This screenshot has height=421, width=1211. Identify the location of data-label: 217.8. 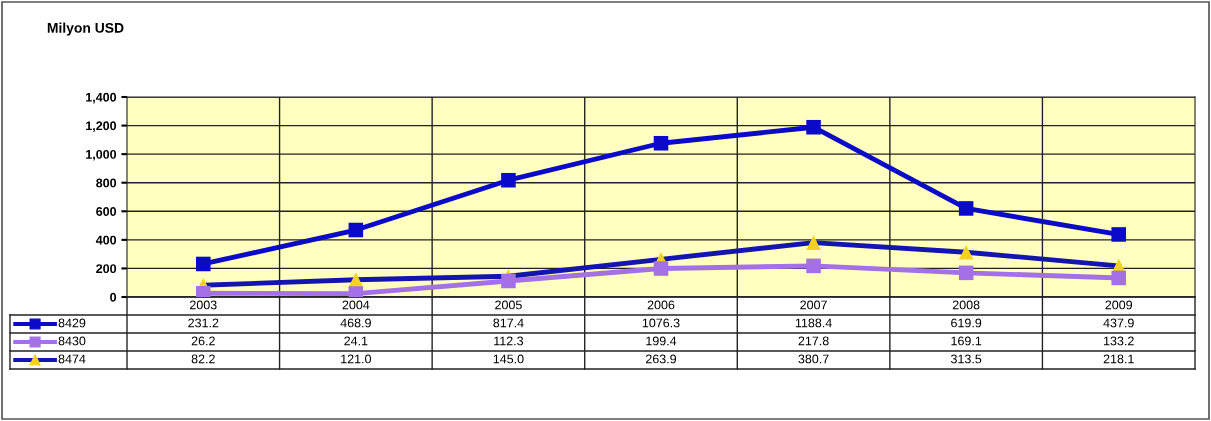
(813, 341).